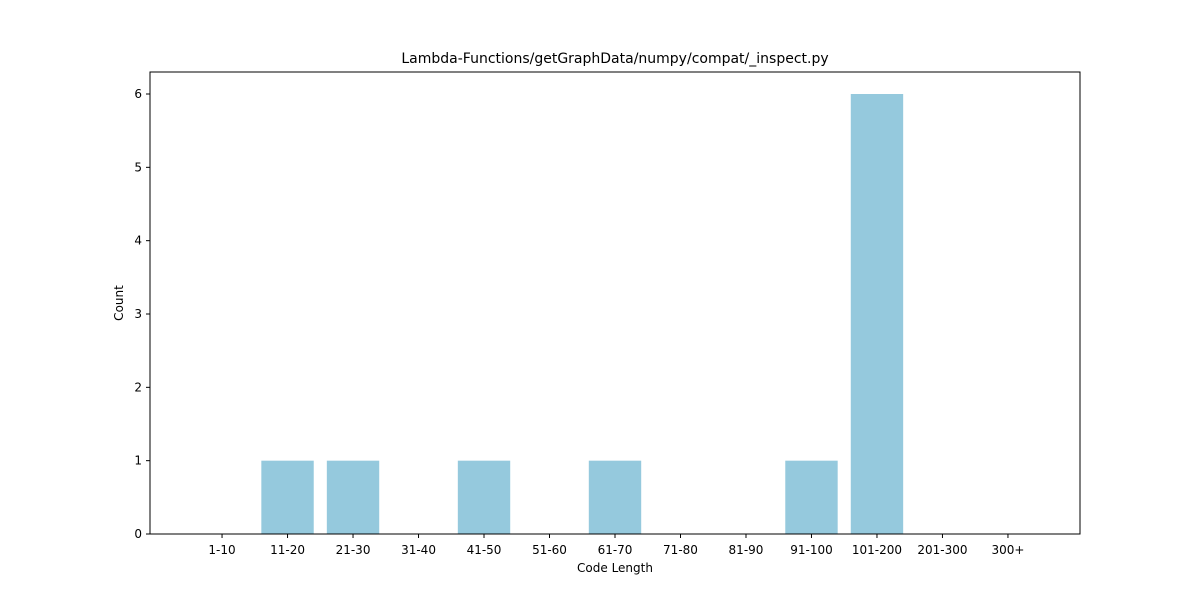 The image size is (1200, 600). What do you see at coordinates (221, 550) in the screenshot?
I see `x-tick-label: 1-10` at bounding box center [221, 550].